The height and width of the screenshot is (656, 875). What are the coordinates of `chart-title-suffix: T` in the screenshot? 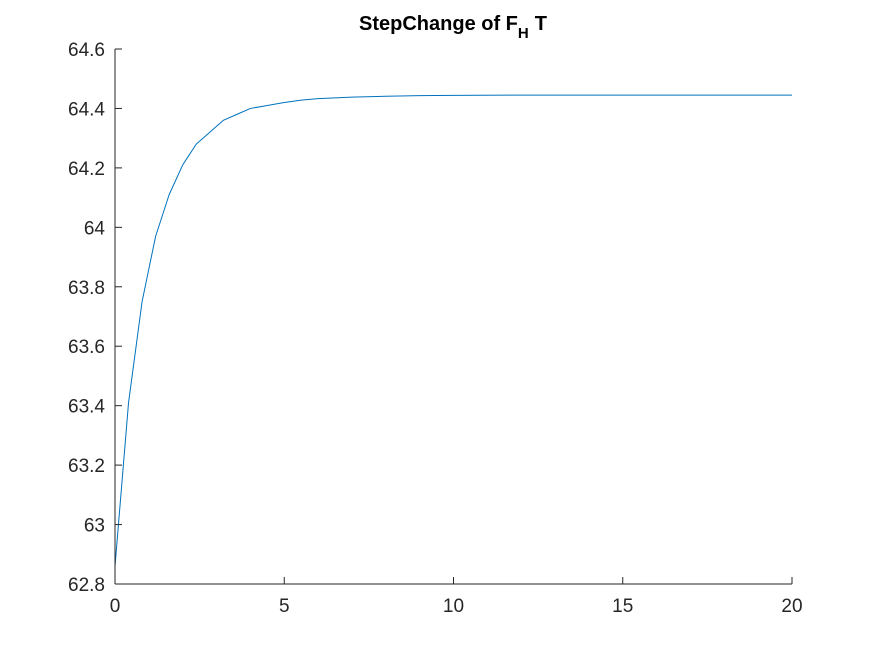 It's located at (541, 24).